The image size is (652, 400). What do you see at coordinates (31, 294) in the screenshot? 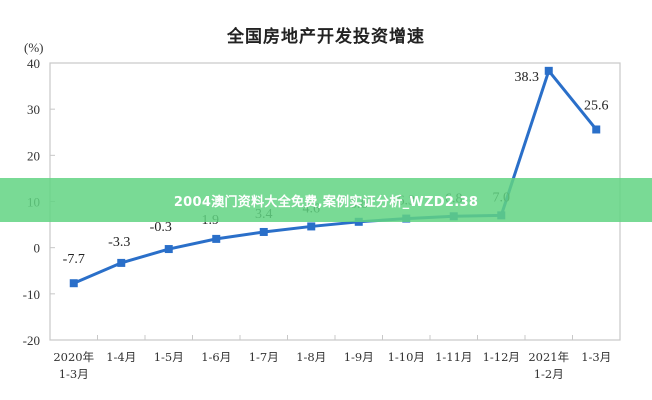
I see `y-tick-label: -10` at bounding box center [31, 294].